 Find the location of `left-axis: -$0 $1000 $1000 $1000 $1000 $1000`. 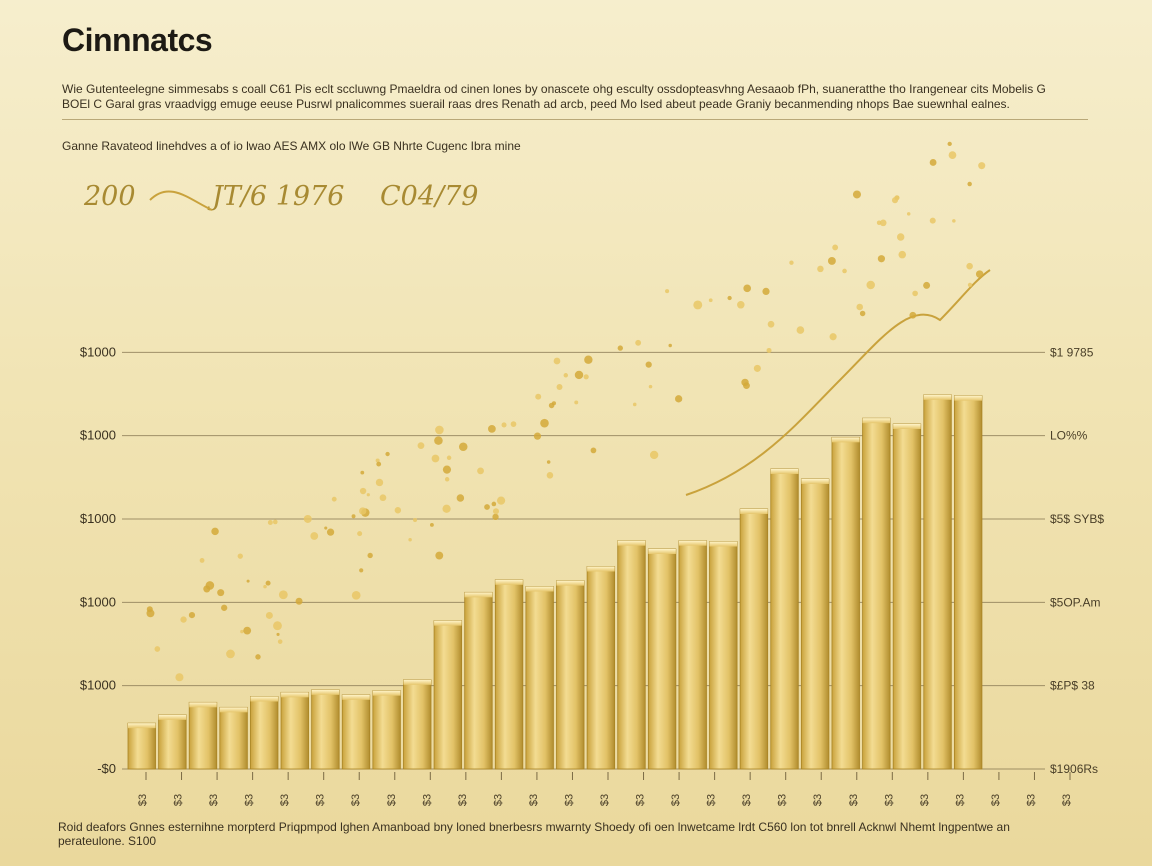

left-axis: -$0 $1000 $1000 $1000 $1000 $1000 is located at coordinates (98, 560).